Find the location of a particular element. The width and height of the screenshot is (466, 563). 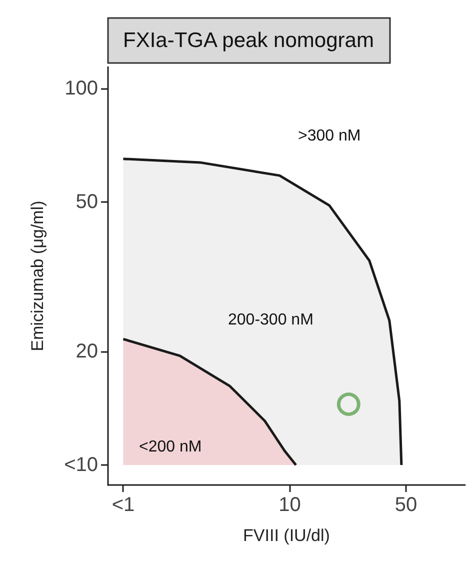

y-tick-label: 20 is located at coordinates (87, 351).